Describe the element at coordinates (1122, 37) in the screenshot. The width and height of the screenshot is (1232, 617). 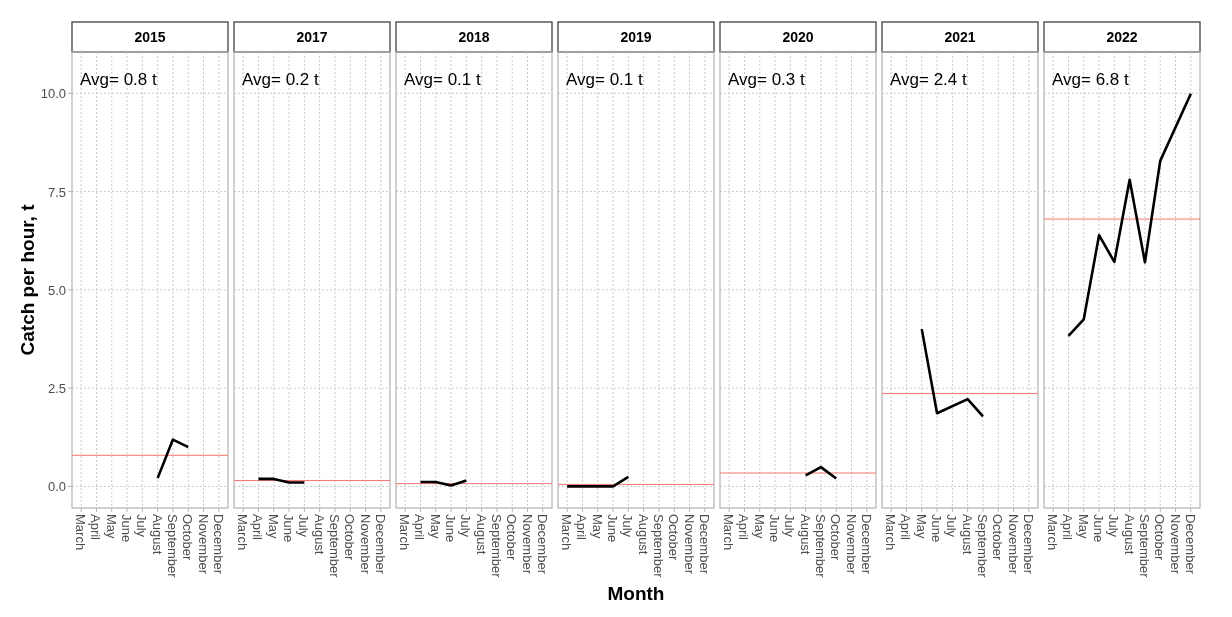
I see `chart-title: 2022` at that location.